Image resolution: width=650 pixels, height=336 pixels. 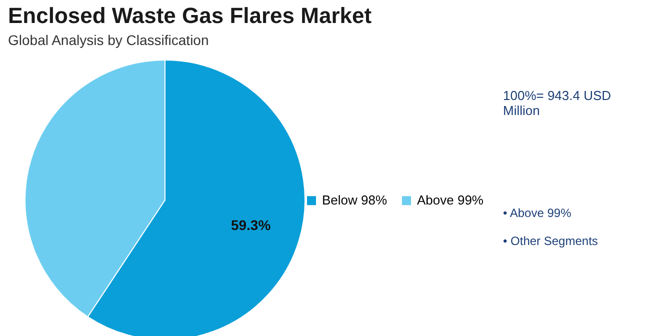 What do you see at coordinates (190, 15) in the screenshot?
I see `chart-title: Enclosed Waste Gas Flares Market` at bounding box center [190, 15].